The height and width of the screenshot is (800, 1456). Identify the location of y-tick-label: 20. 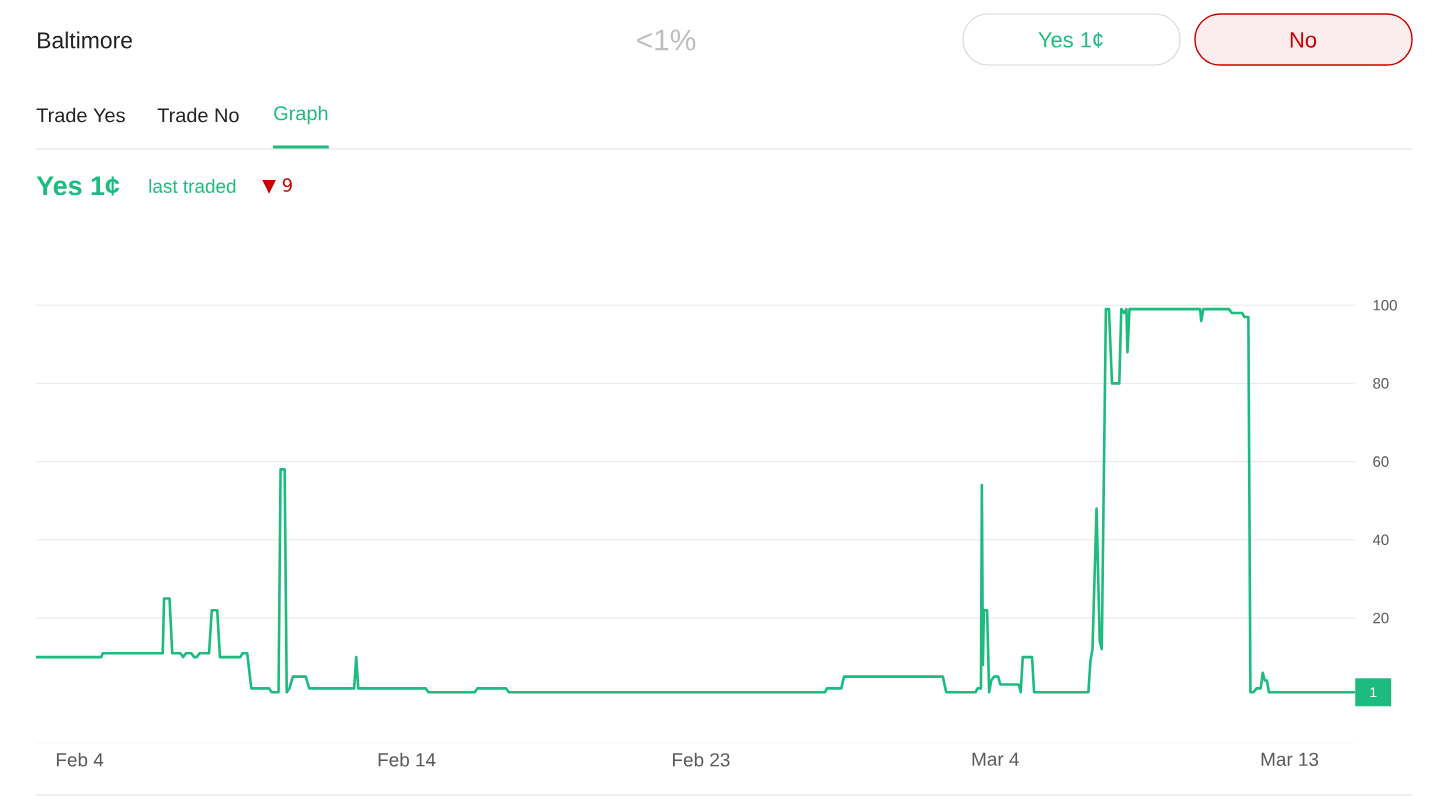
(1381, 618).